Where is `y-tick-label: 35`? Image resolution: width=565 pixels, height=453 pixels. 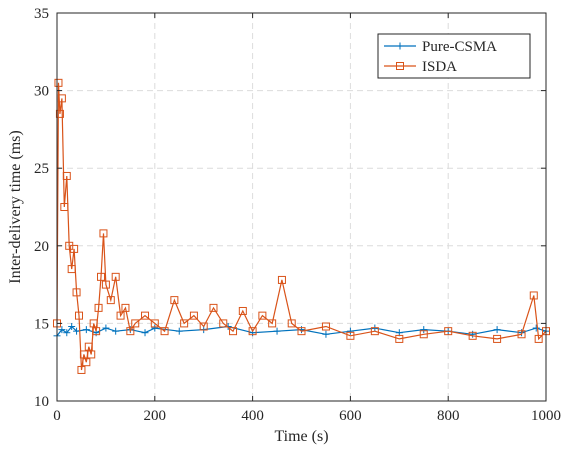
y-tick-label: 35 is located at coordinates (41, 14).